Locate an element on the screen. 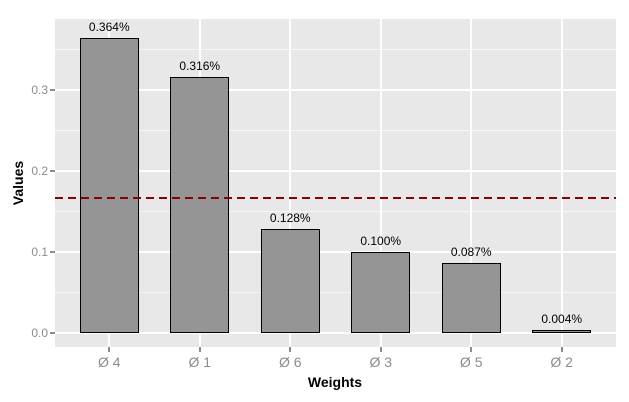 The height and width of the screenshot is (402, 629). bar-value-label: 0.087% is located at coordinates (471, 251).